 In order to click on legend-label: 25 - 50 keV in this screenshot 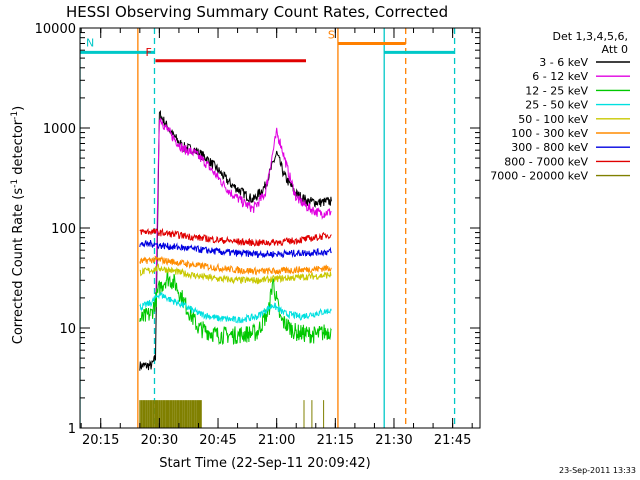, I will do `click(556, 105)`.